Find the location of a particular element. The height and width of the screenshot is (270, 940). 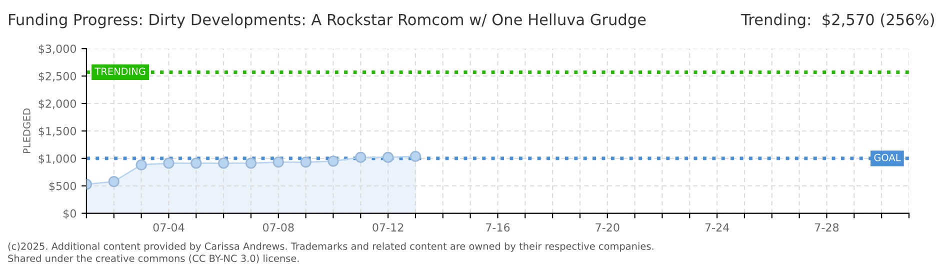

x-tick-label: 07-04 is located at coordinates (168, 227).